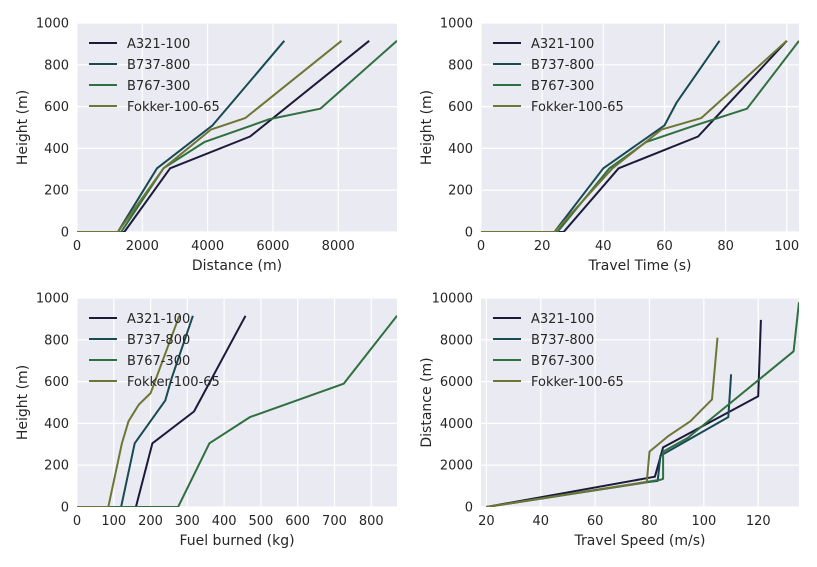 The image size is (817, 567). Describe the element at coordinates (640, 266) in the screenshot. I see `x-axis-label: Travel Time (s)` at that location.